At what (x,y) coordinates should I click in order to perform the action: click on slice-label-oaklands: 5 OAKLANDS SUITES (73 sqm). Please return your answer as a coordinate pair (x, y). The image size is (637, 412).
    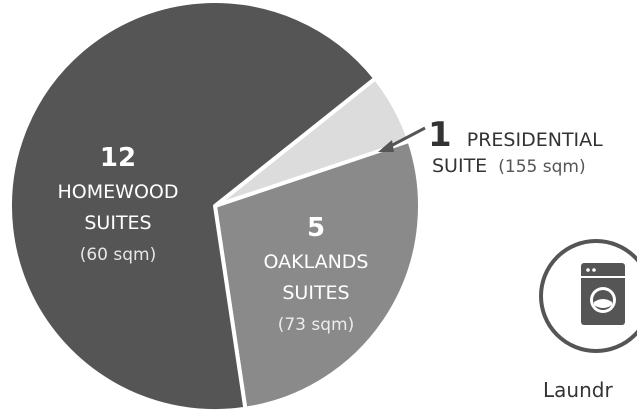
    Looking at the image, I should click on (315, 274).